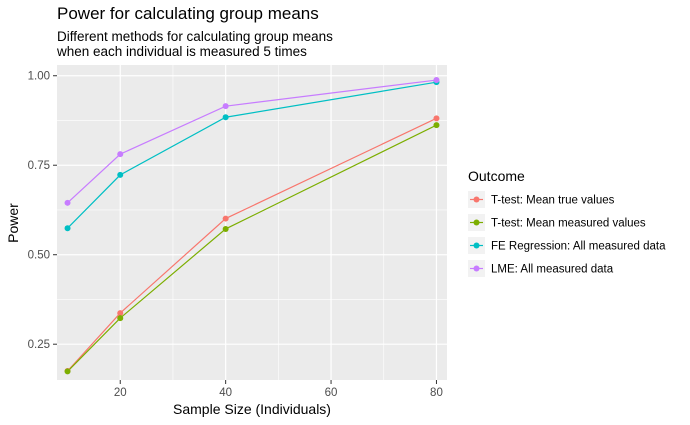 This screenshot has width=690, height=425. I want to click on x-tick-label: 40, so click(225, 393).